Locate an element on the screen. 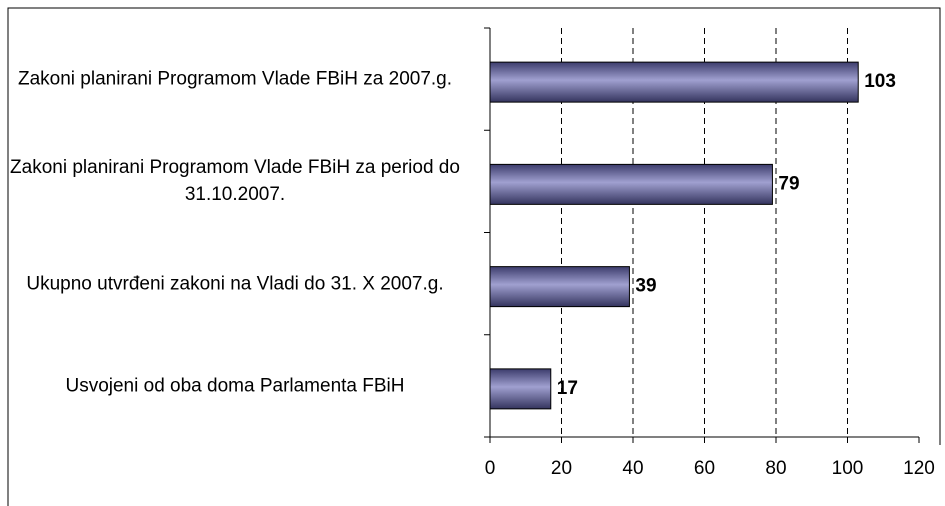 The height and width of the screenshot is (506, 945). x-tick-label: 40 is located at coordinates (632, 468).